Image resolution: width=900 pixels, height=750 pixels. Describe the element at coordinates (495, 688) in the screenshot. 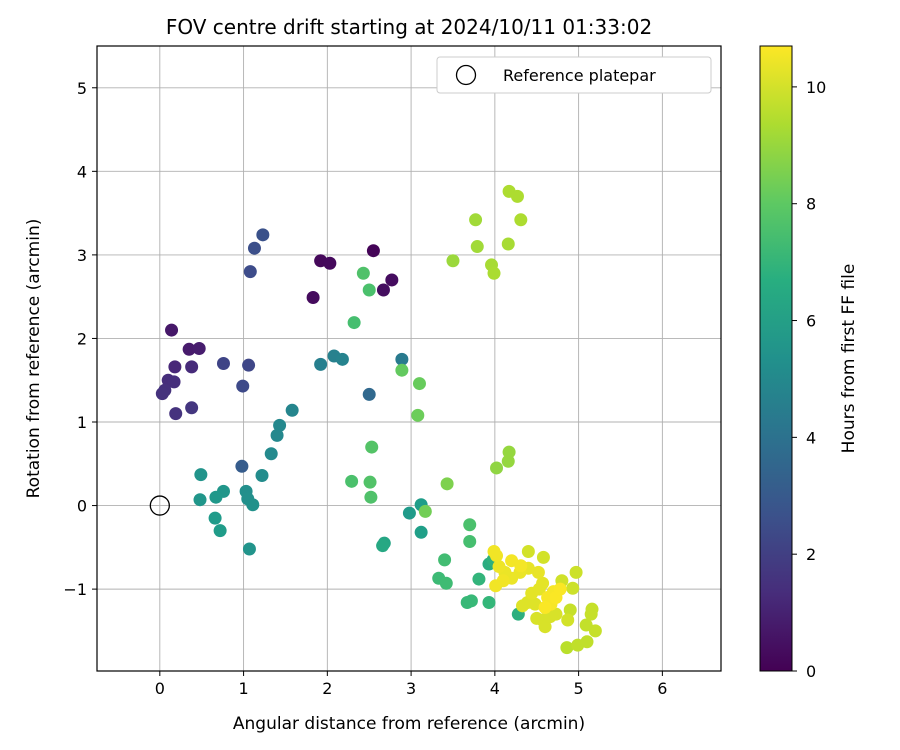

I see `x-tick-label: 4` at that location.